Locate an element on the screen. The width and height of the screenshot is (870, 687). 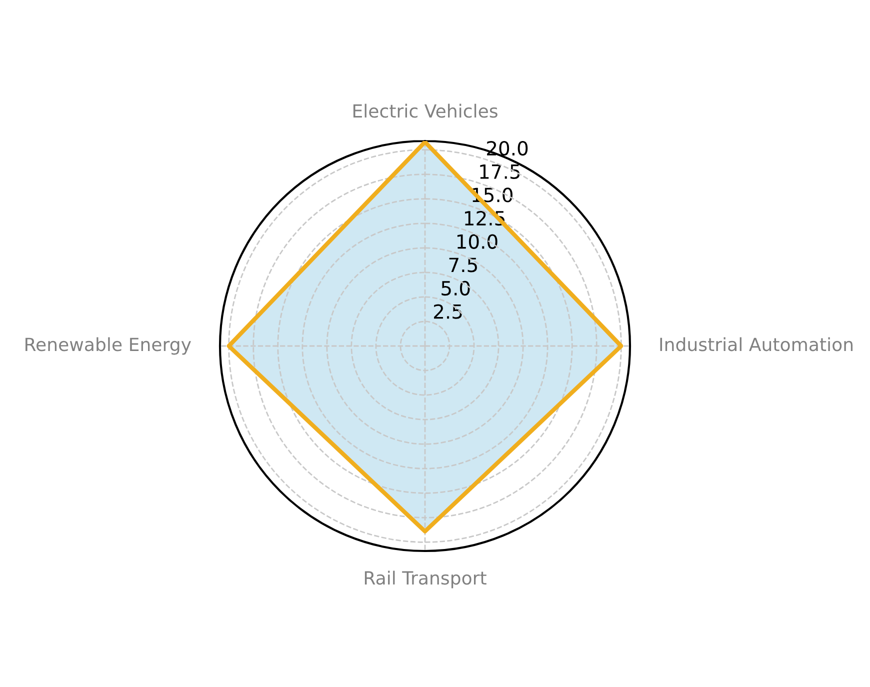
y-tick-label: 20.0 is located at coordinates (507, 148).